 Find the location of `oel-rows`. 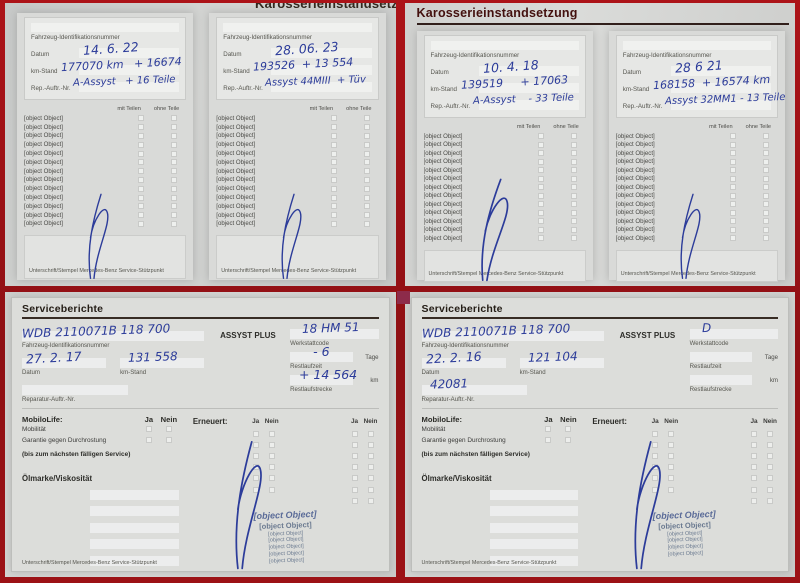

oel-rows is located at coordinates (500, 527).